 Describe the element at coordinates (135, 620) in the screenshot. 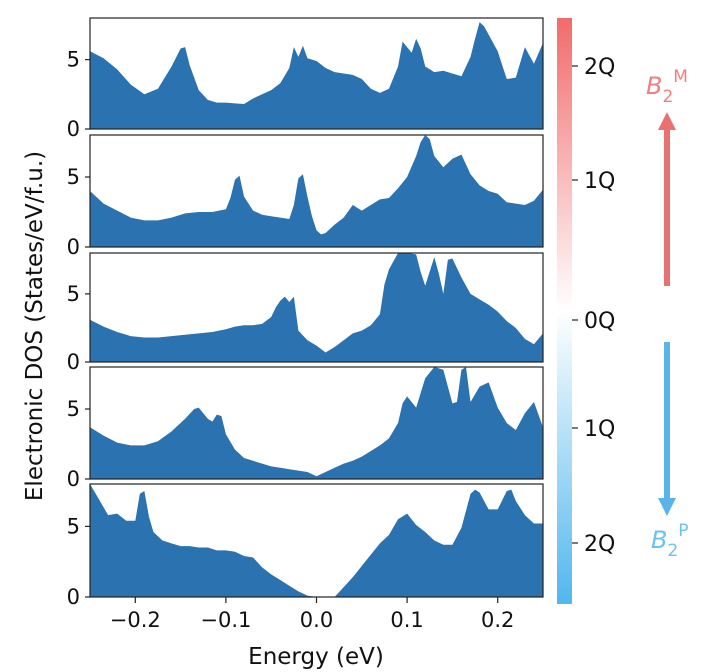

I see `x-tick-label: −0.2` at that location.